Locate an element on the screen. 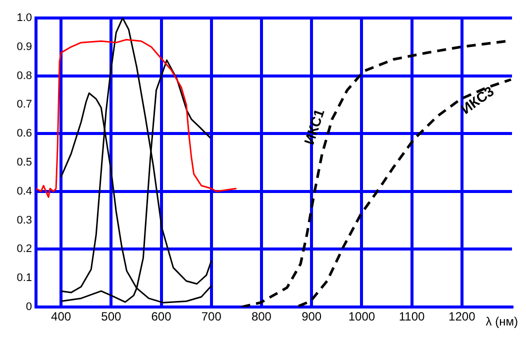 The width and height of the screenshot is (526, 339). y-tick-label: 0.1 is located at coordinates (24, 278).